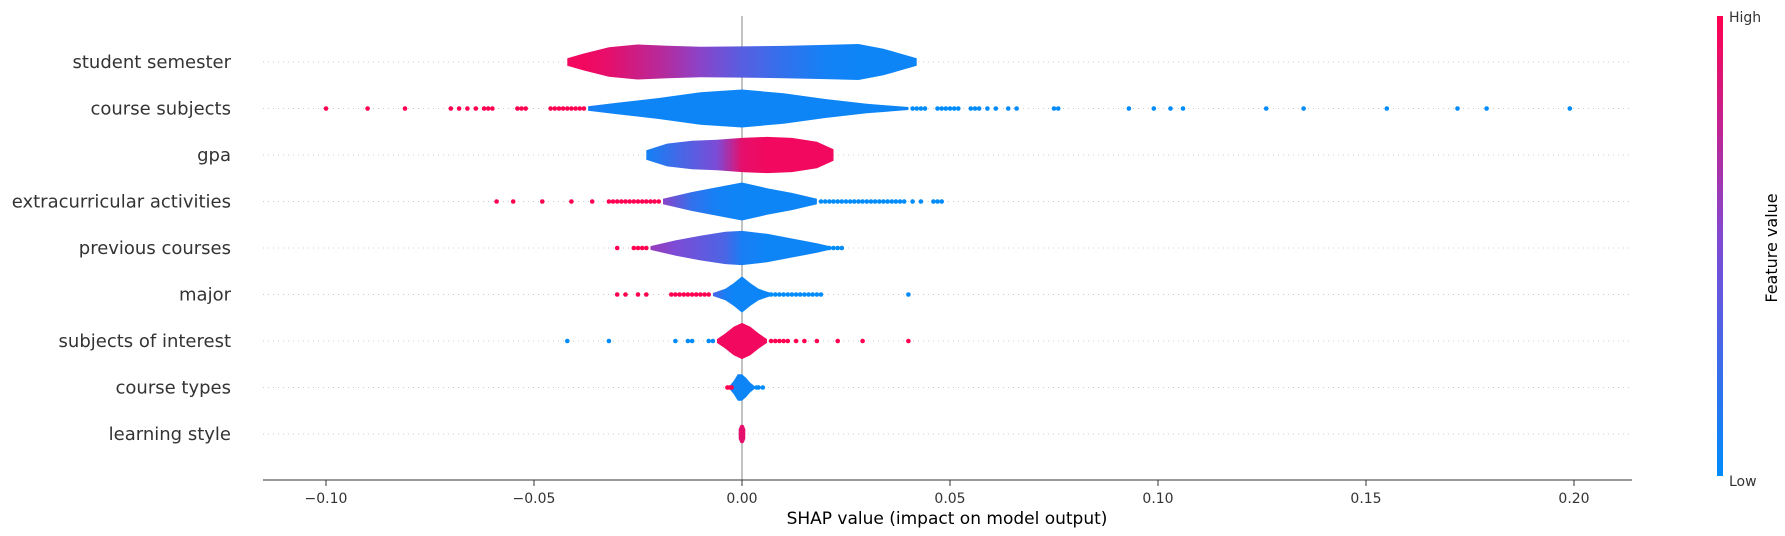 The image size is (1785, 536). What do you see at coordinates (155, 248) in the screenshot?
I see `feature-label: previous courses` at bounding box center [155, 248].